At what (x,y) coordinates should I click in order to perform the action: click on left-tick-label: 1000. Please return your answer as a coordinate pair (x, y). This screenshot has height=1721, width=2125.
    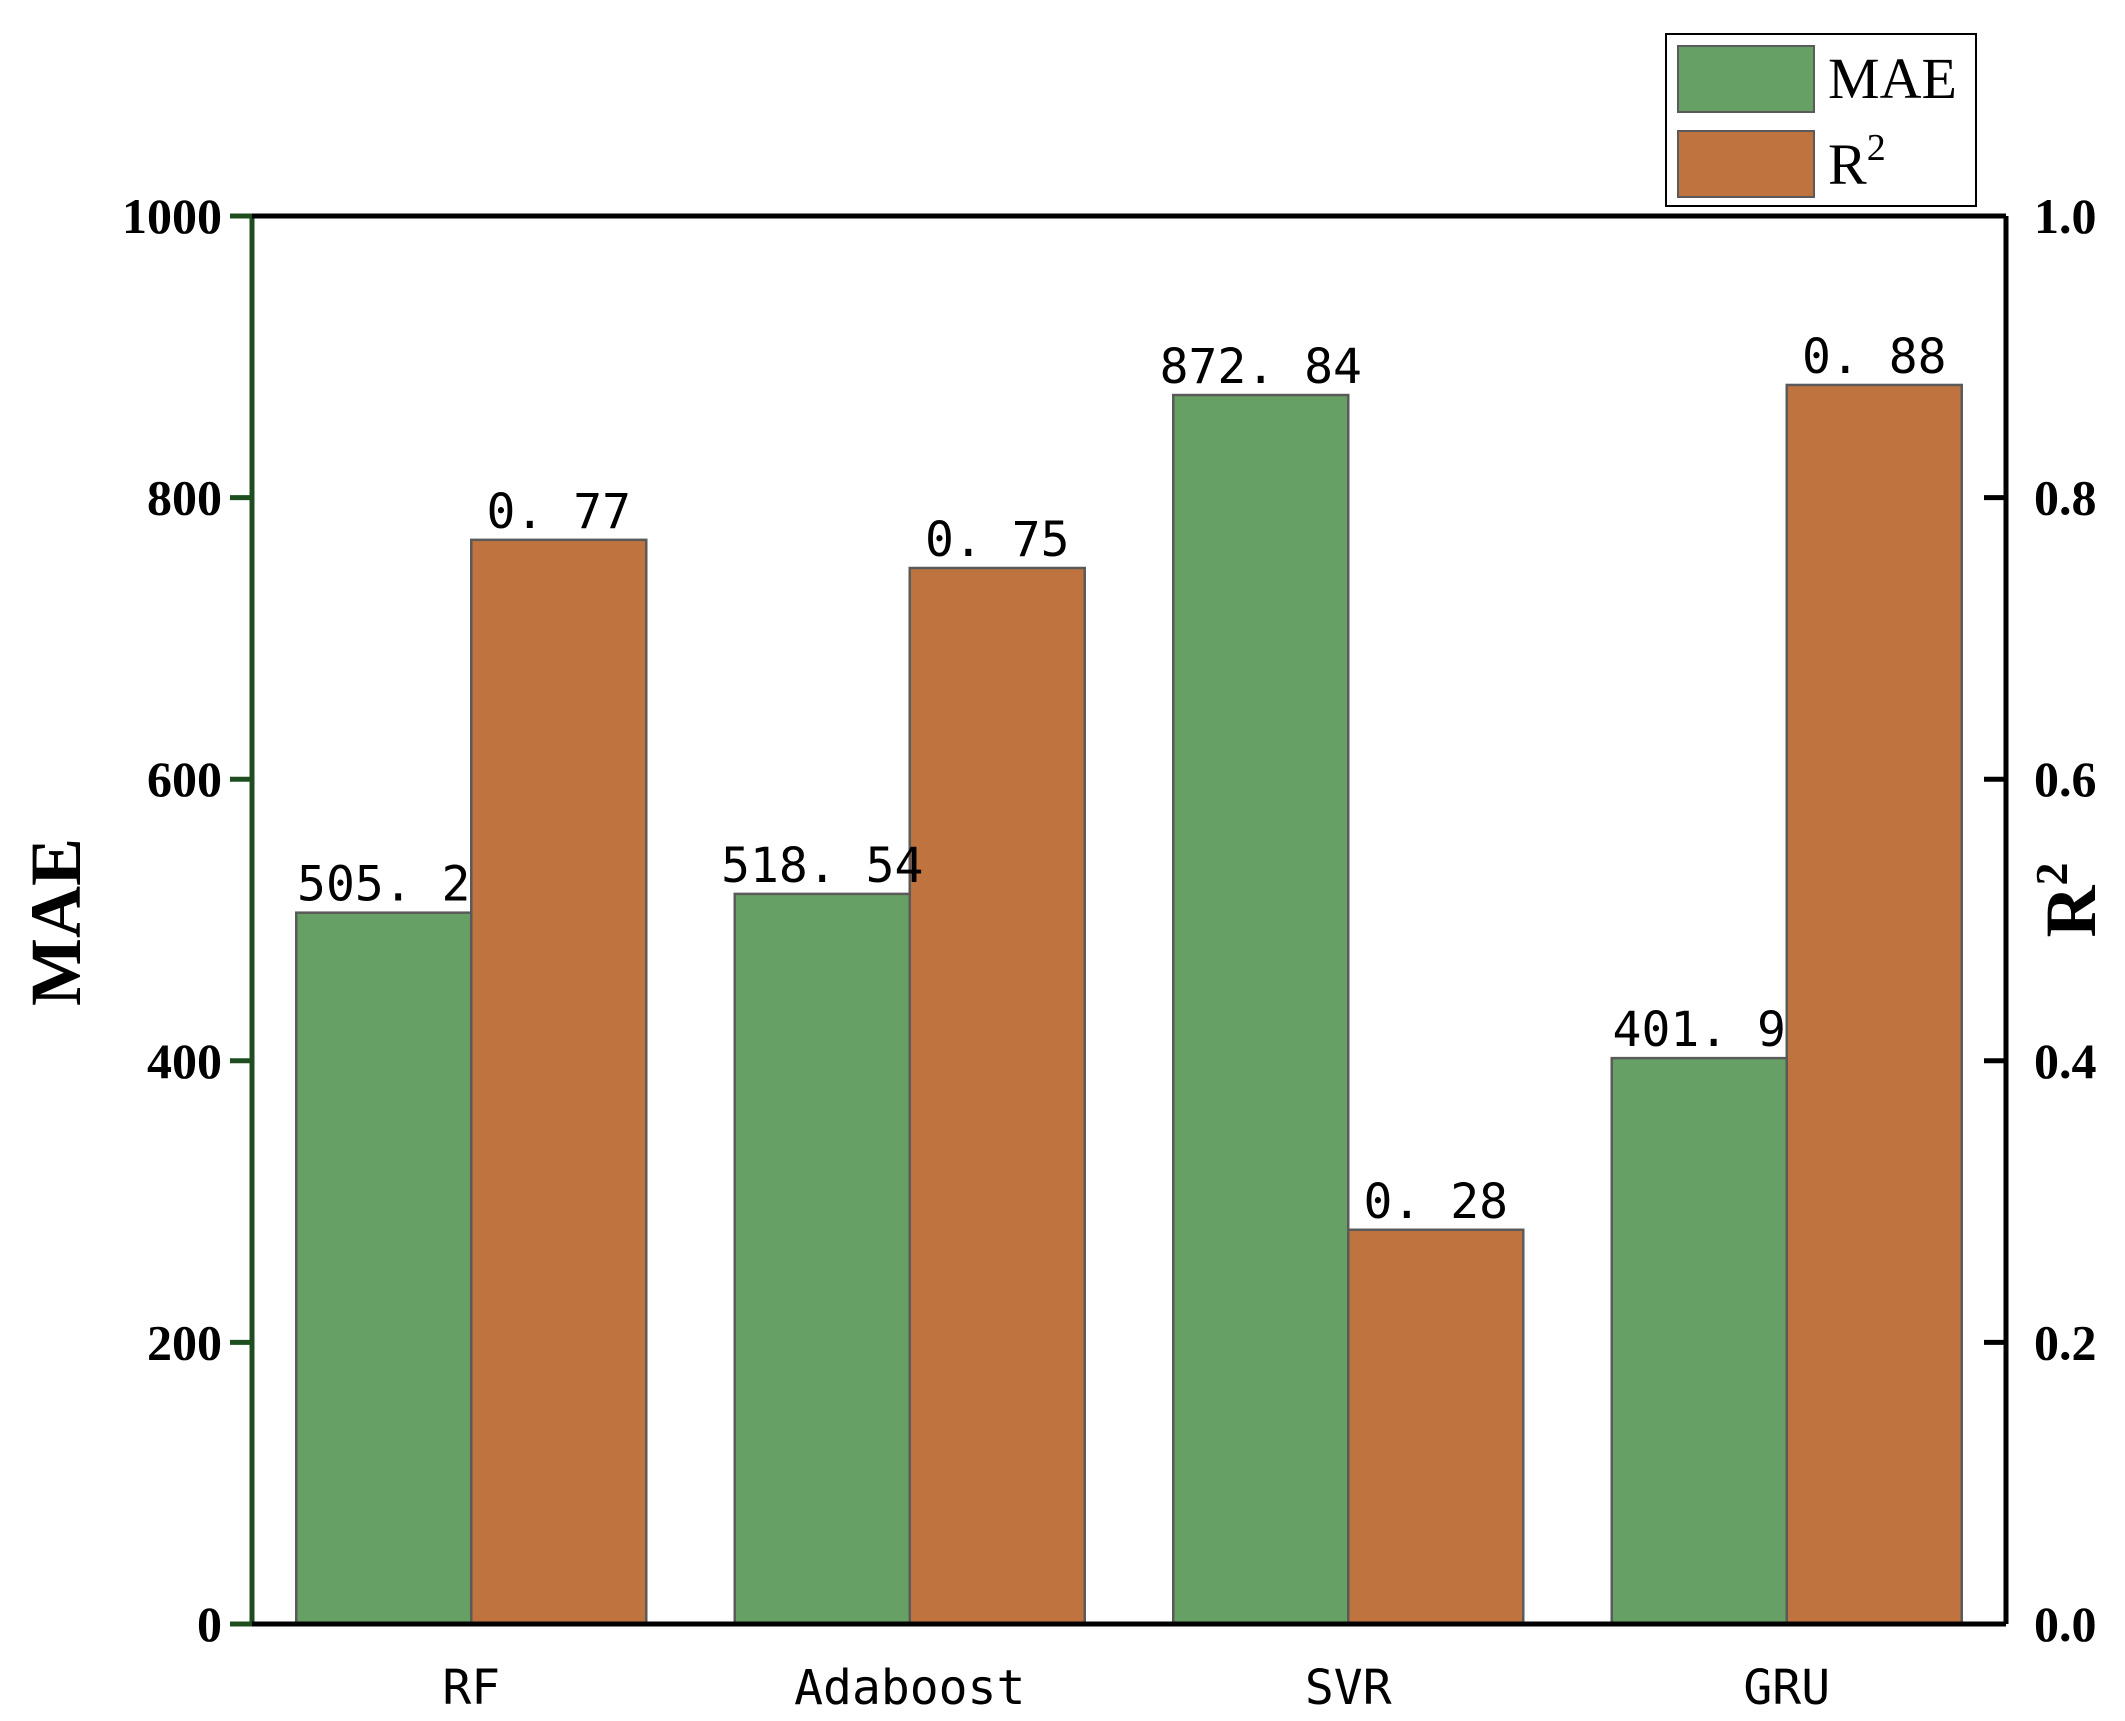
    Looking at the image, I should click on (172, 216).